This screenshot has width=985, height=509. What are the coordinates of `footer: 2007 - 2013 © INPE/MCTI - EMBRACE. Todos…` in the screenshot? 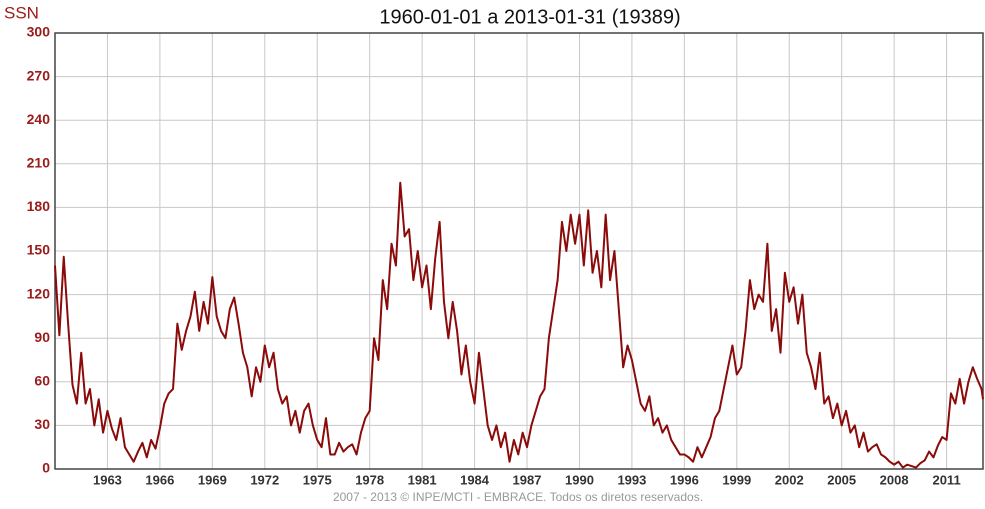 It's located at (518, 497).